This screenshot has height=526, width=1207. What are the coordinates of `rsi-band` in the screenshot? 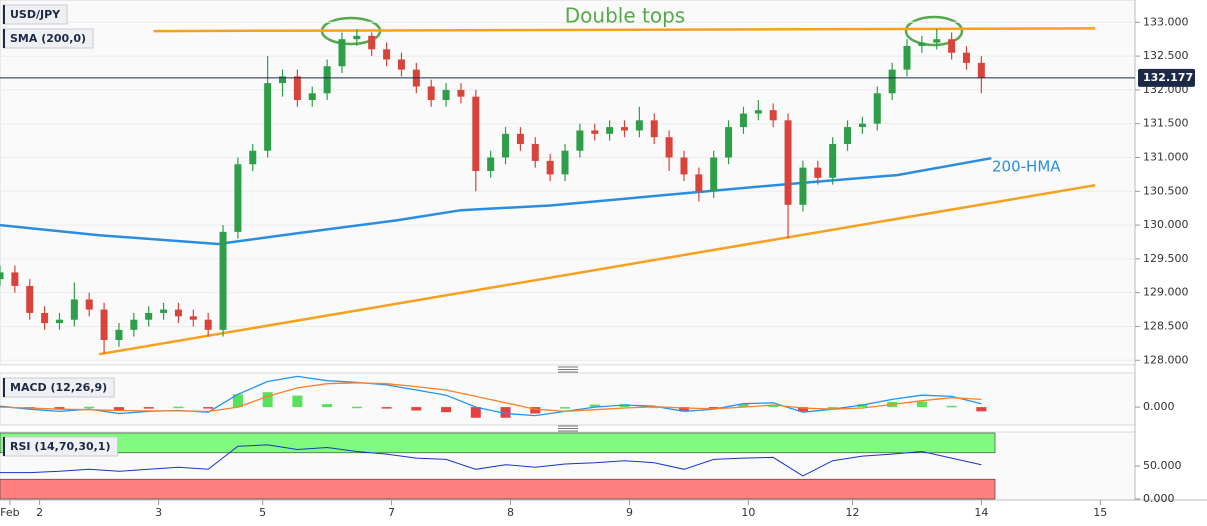 It's located at (498, 443).